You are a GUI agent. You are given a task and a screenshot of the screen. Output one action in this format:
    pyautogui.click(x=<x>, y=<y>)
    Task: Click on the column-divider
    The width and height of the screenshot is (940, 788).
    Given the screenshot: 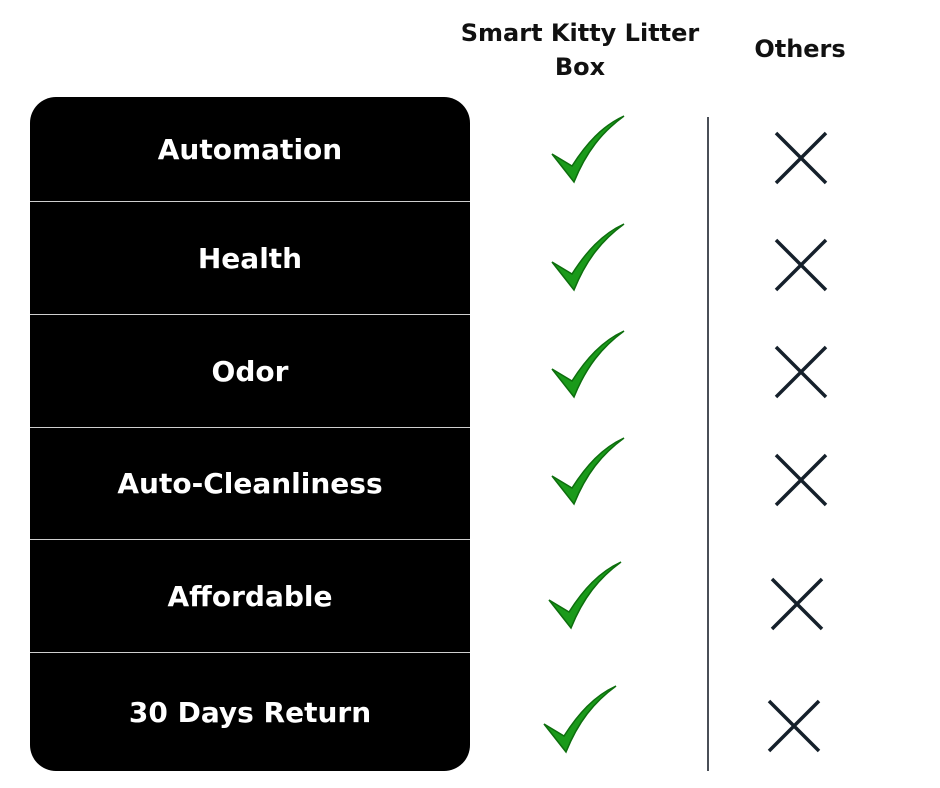 What is the action you would take?
    pyautogui.click(x=708, y=444)
    